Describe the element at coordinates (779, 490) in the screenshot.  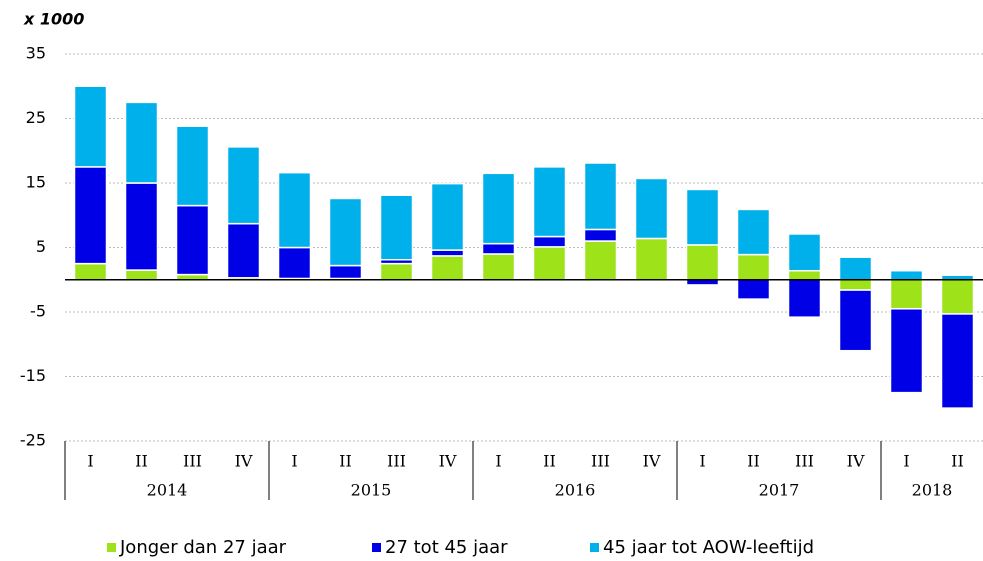
I see `group-label: 2017` at that location.